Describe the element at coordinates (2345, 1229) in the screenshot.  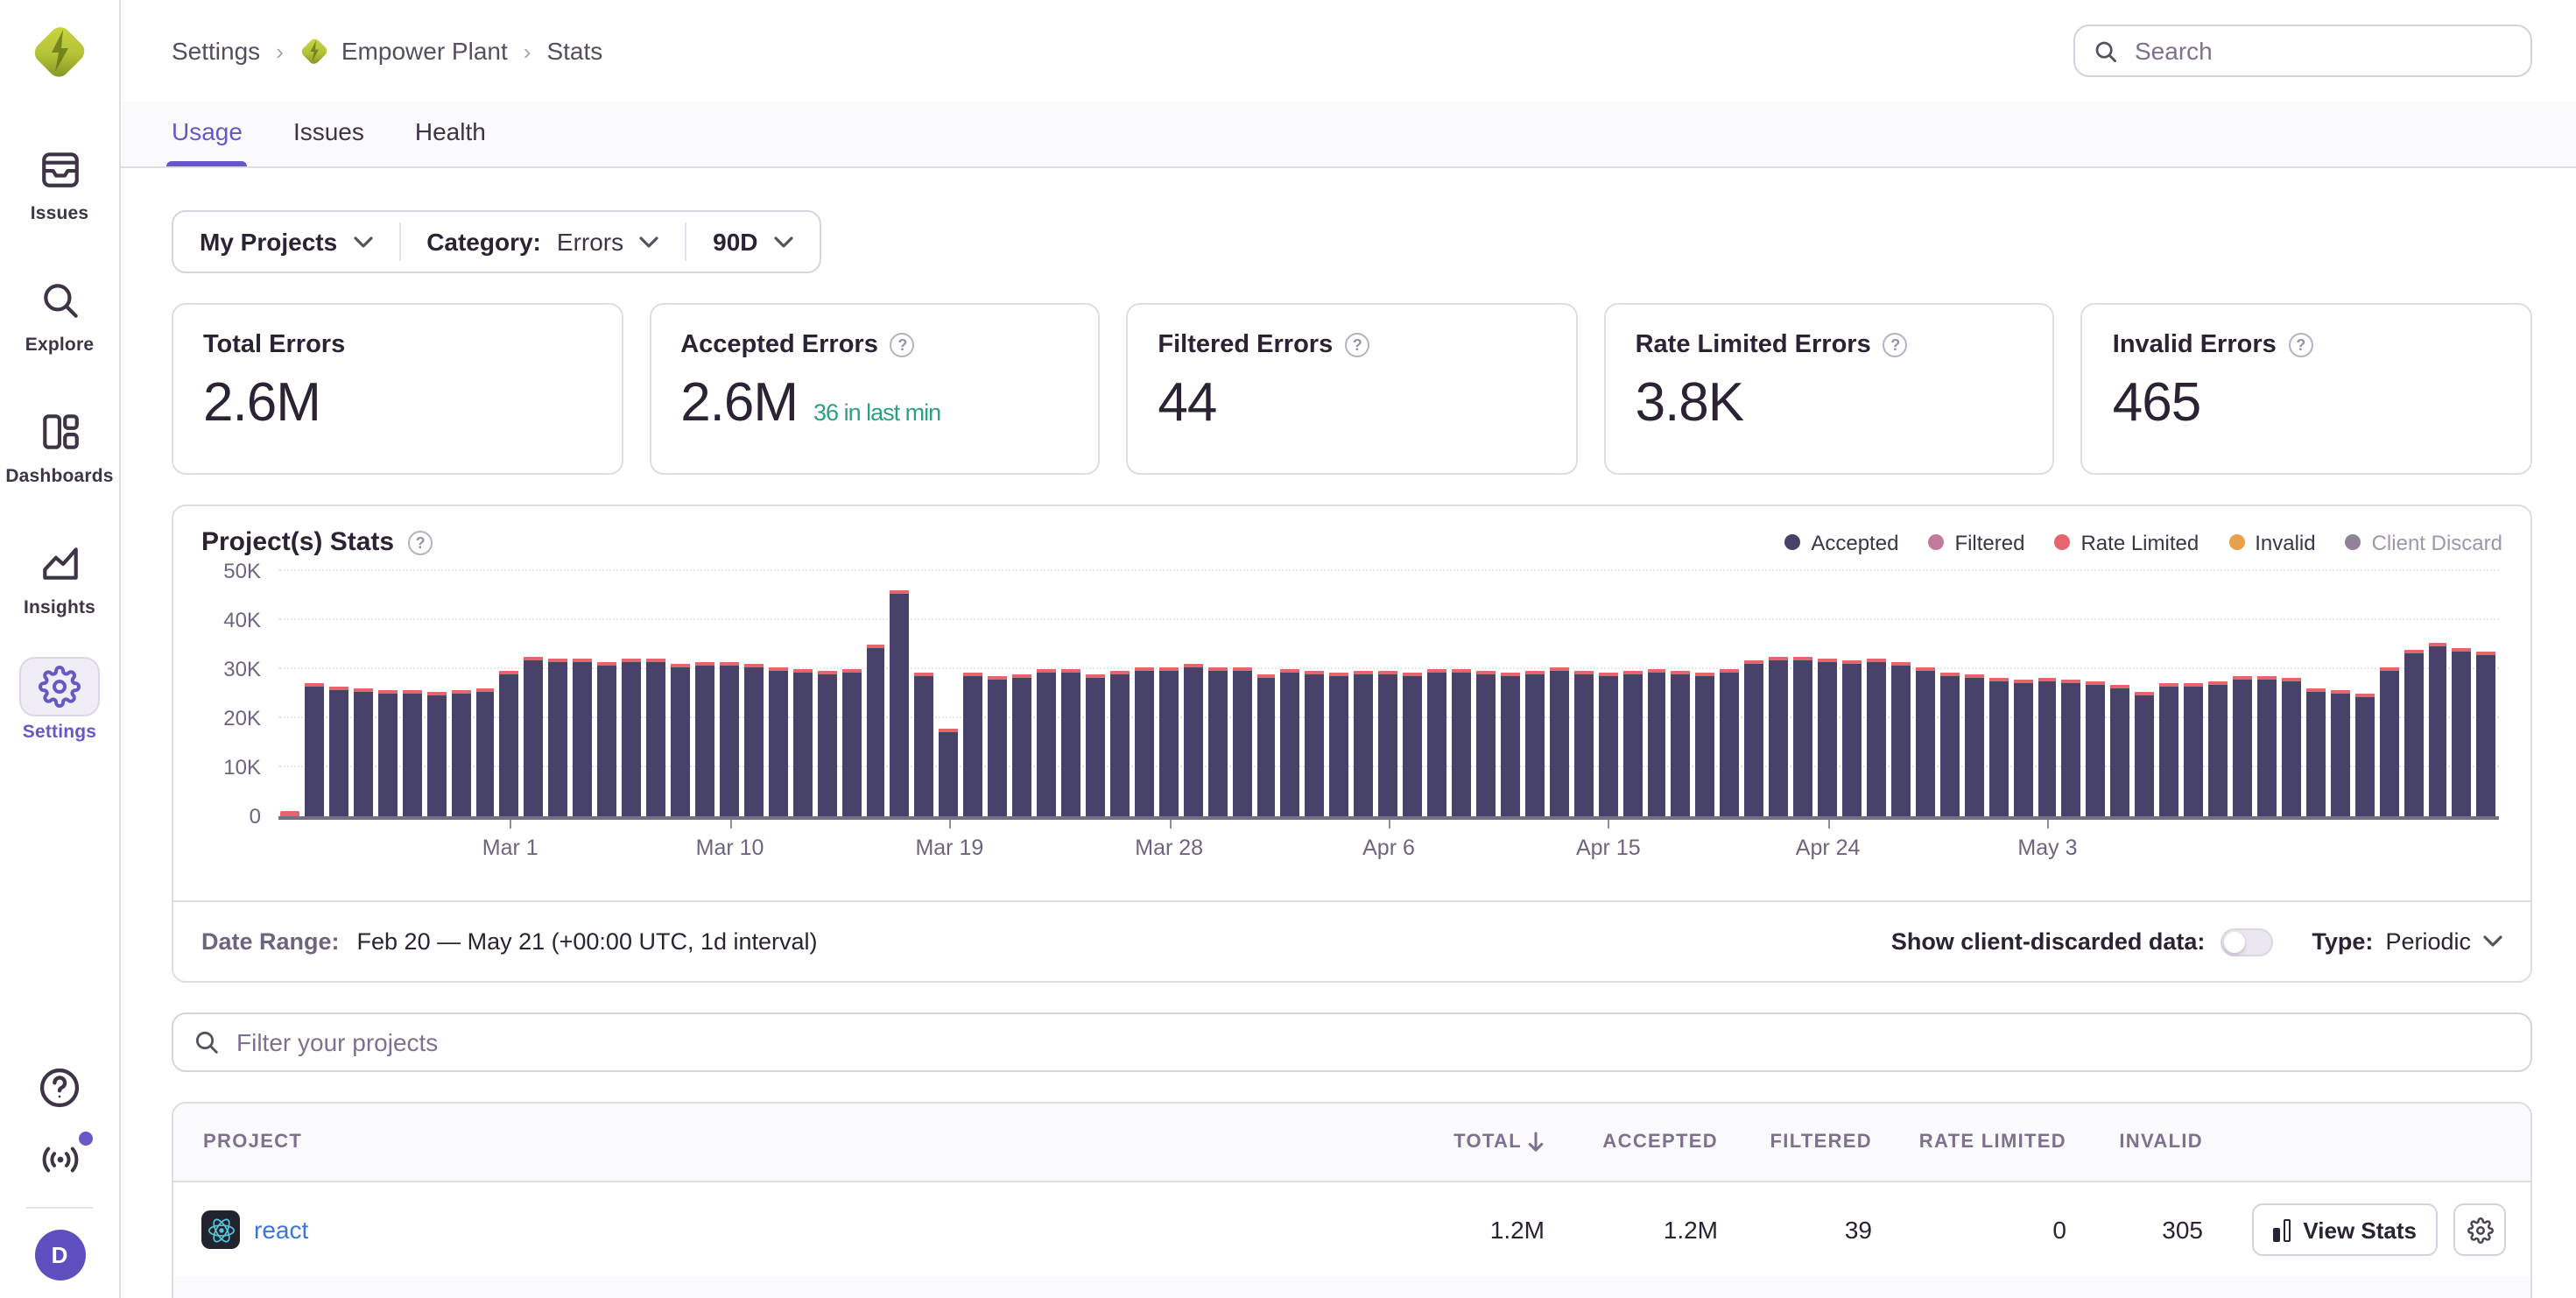
I see `view-stats-button: View Stats` at that location.